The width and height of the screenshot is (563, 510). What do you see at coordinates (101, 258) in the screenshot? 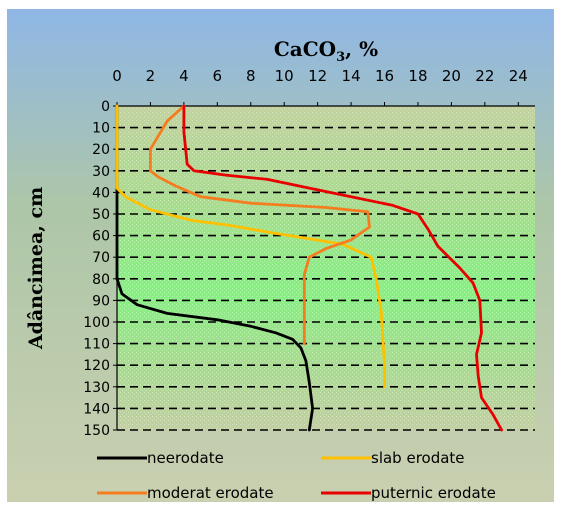
I see `y-tick-label-70: 70` at bounding box center [101, 258].